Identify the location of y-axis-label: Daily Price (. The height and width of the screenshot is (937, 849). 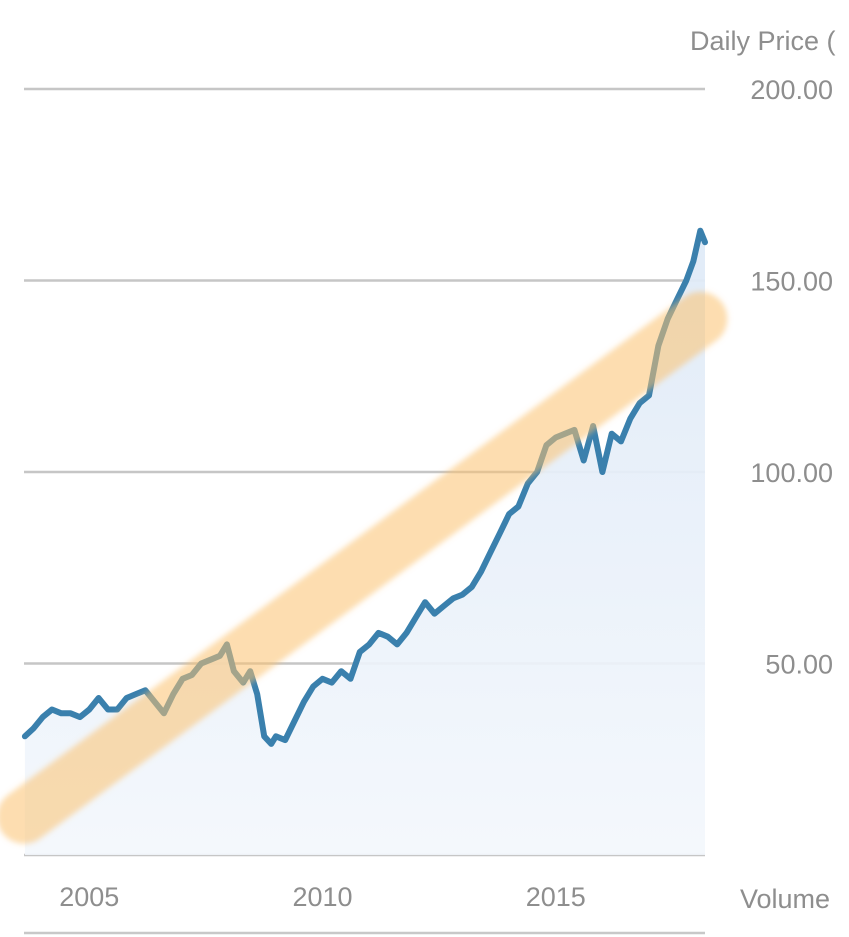
(763, 41).